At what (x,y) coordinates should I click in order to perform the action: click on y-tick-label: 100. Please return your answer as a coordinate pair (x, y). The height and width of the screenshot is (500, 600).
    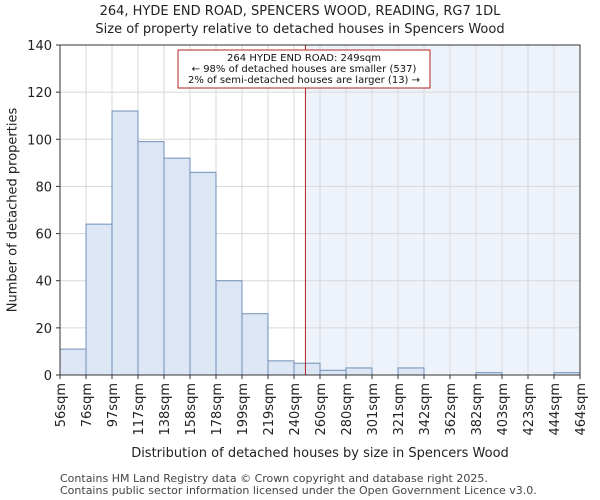
    Looking at the image, I should click on (39, 140).